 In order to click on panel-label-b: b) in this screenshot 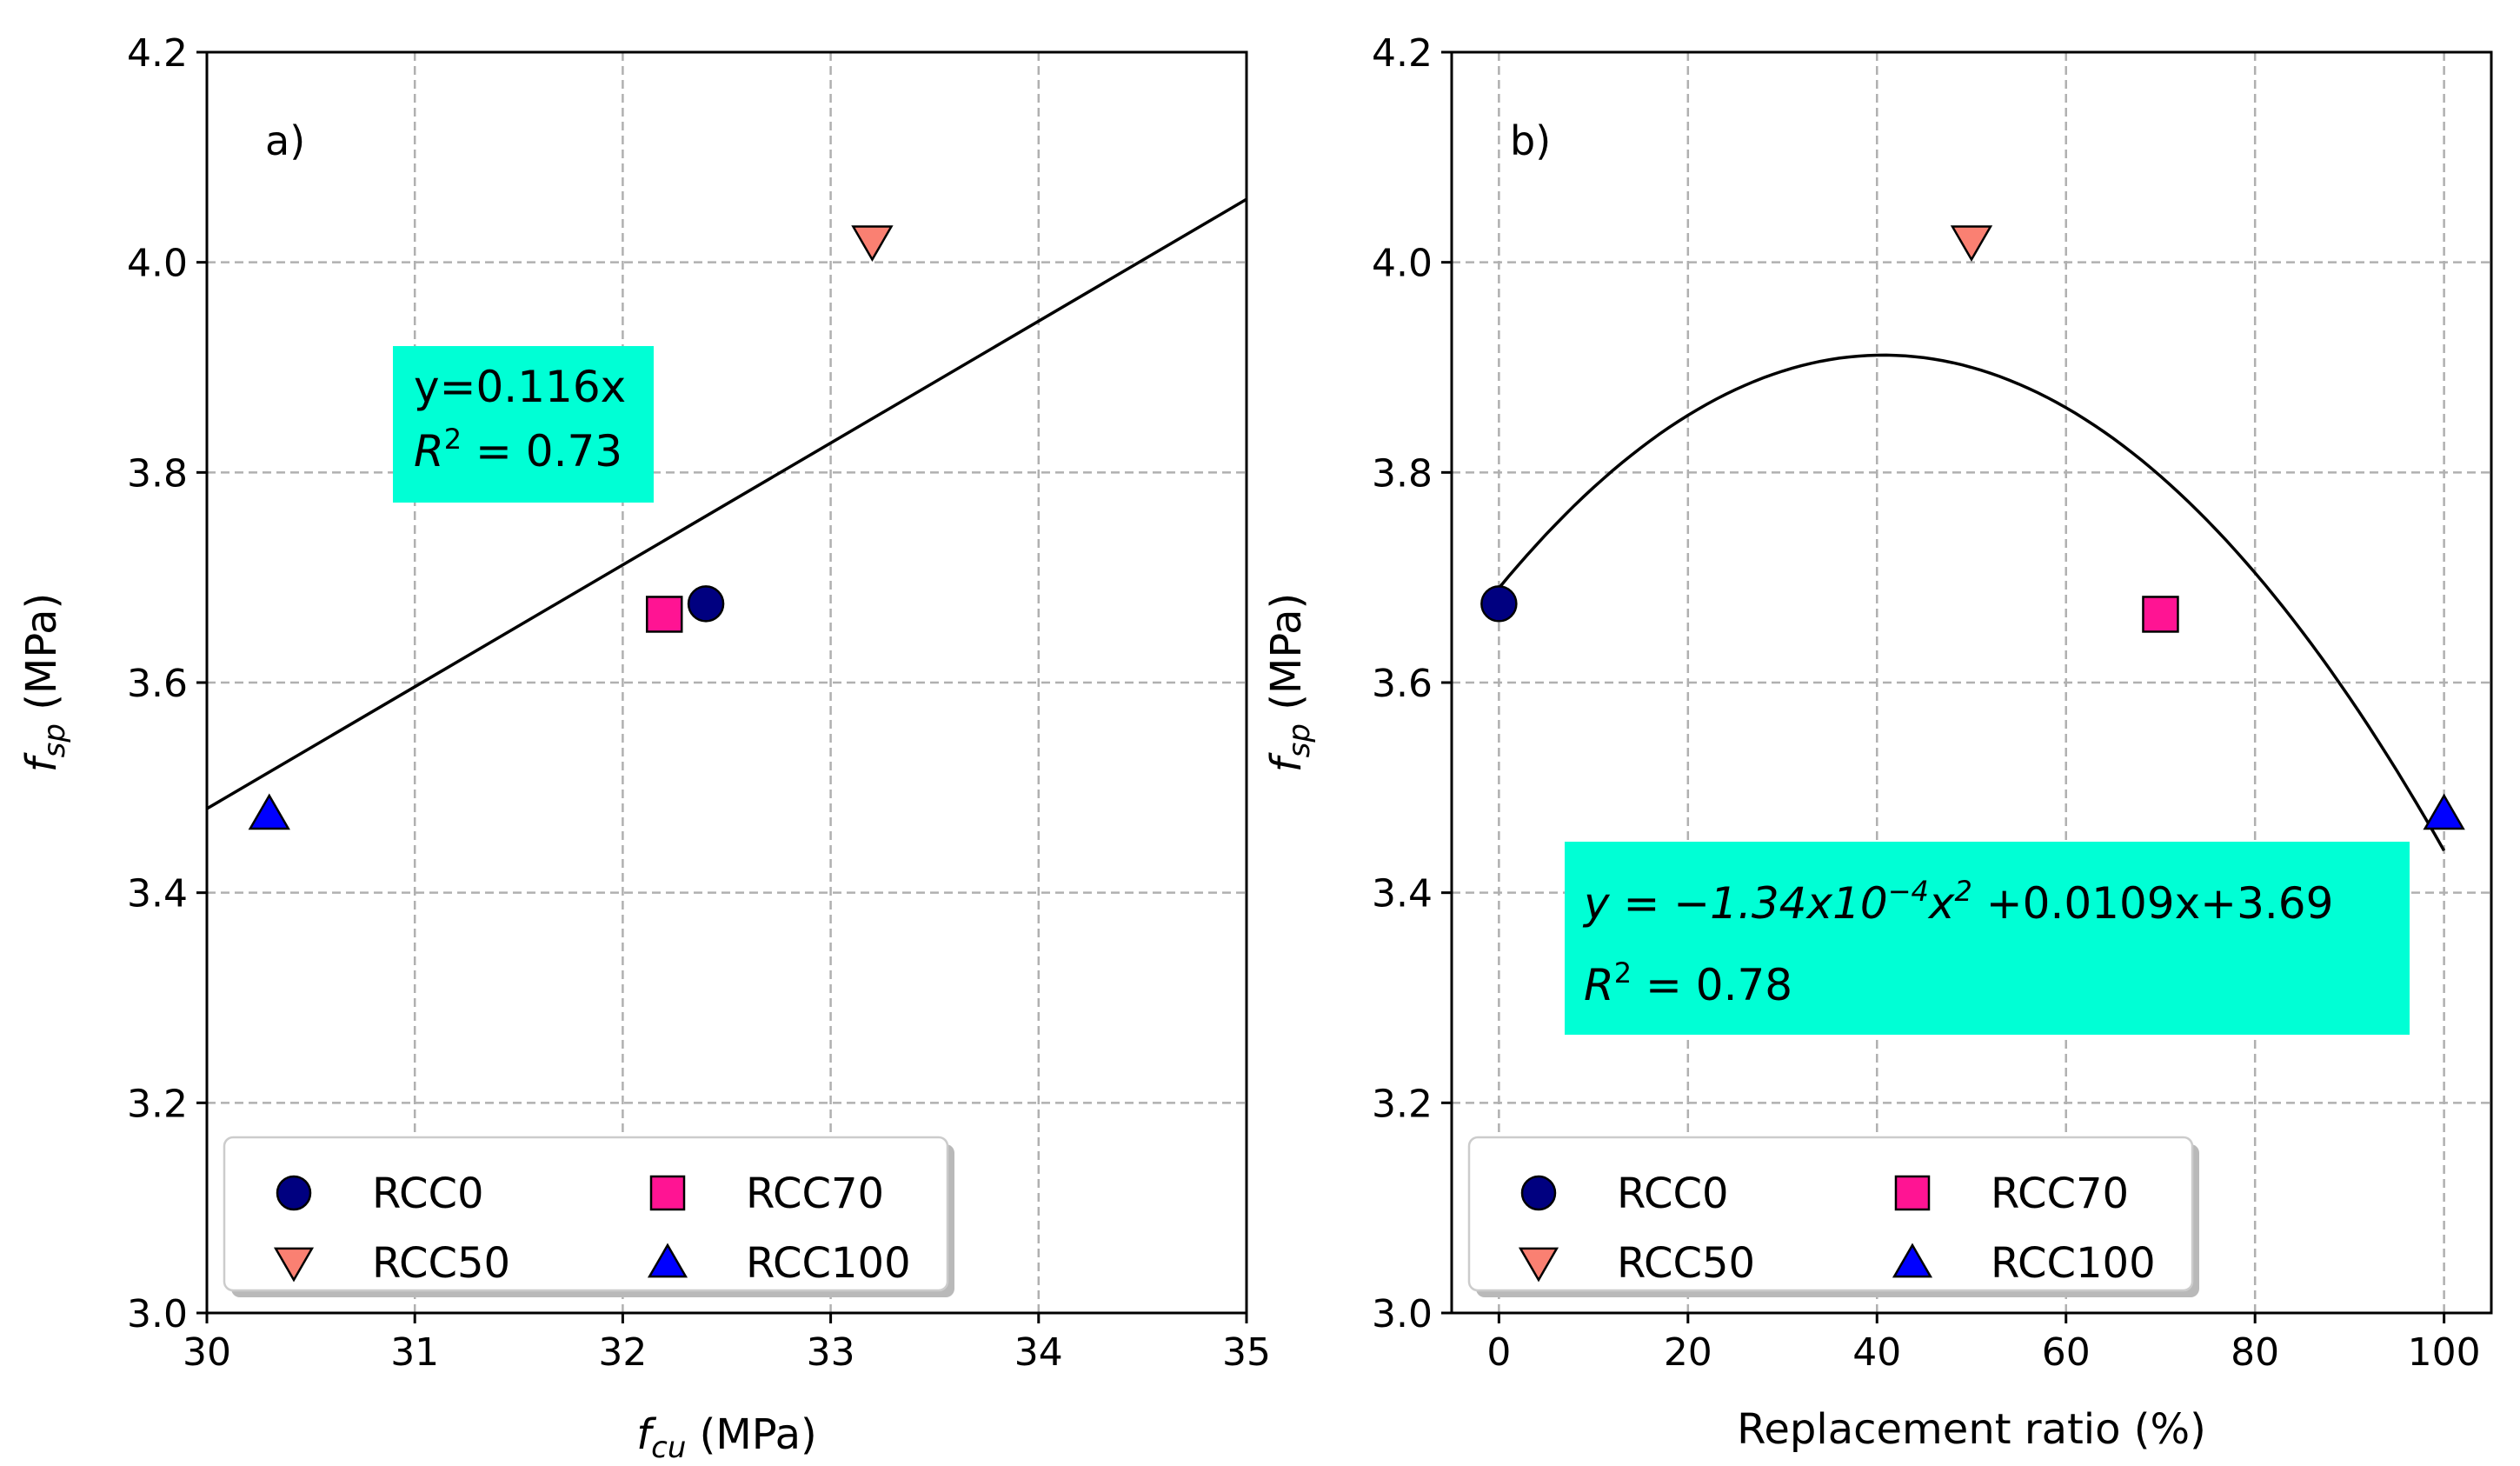, I will do `click(1530, 140)`.